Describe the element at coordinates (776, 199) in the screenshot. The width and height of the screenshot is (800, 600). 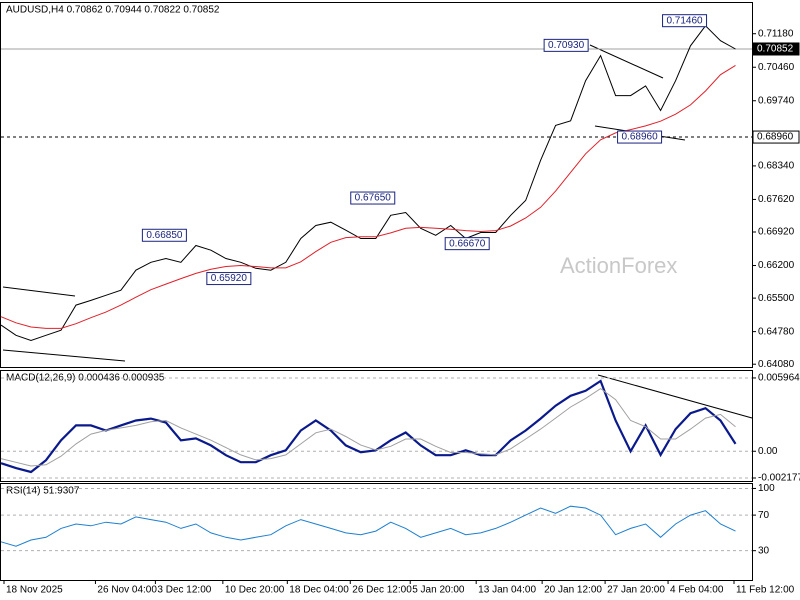
I see `y-tick-label: 0.67620` at that location.